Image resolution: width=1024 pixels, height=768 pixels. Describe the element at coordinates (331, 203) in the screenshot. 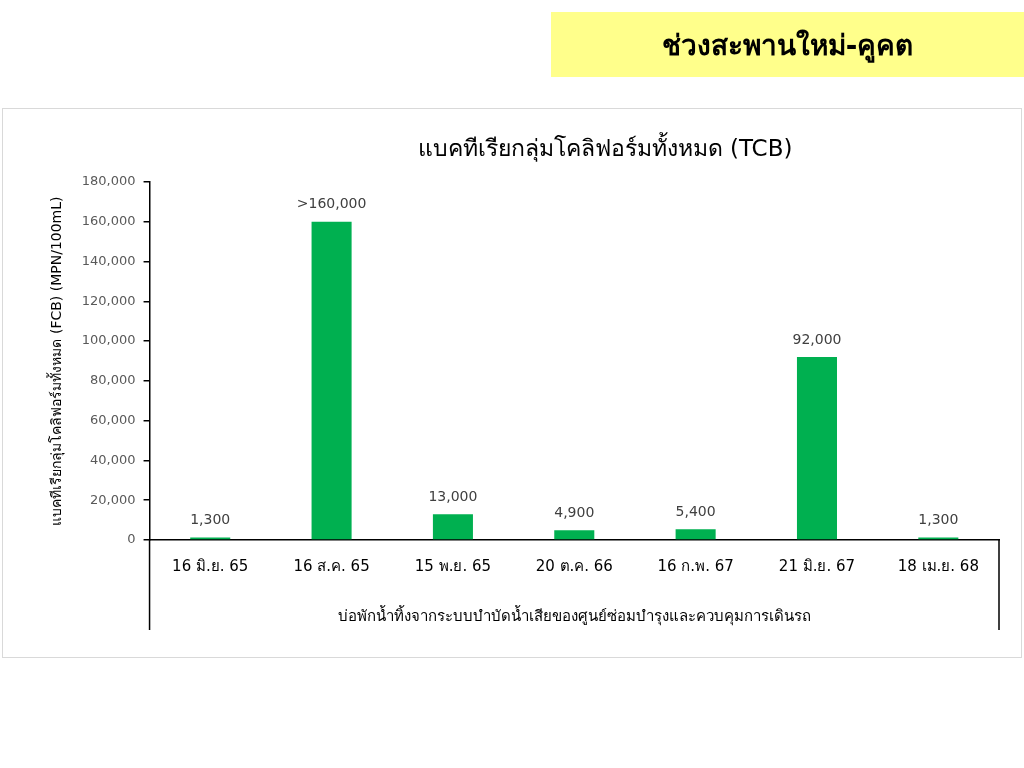

I see `data-label: >160,000` at that location.